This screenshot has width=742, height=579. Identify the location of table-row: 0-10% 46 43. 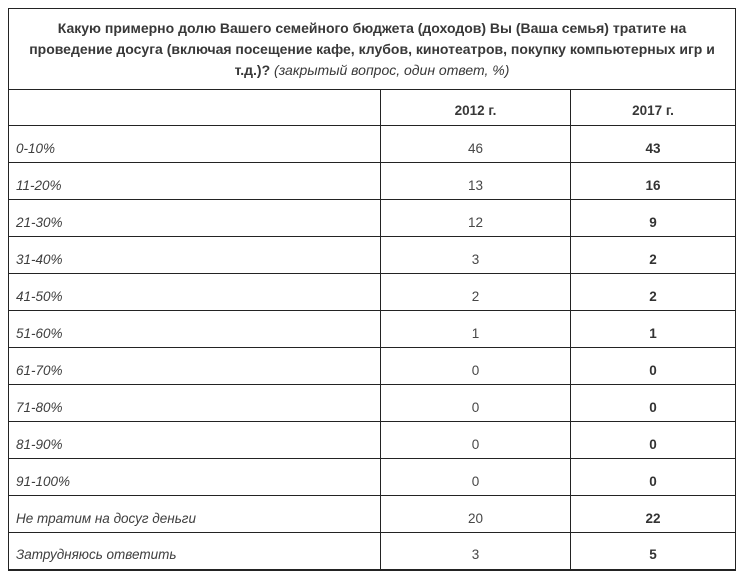
(372, 144).